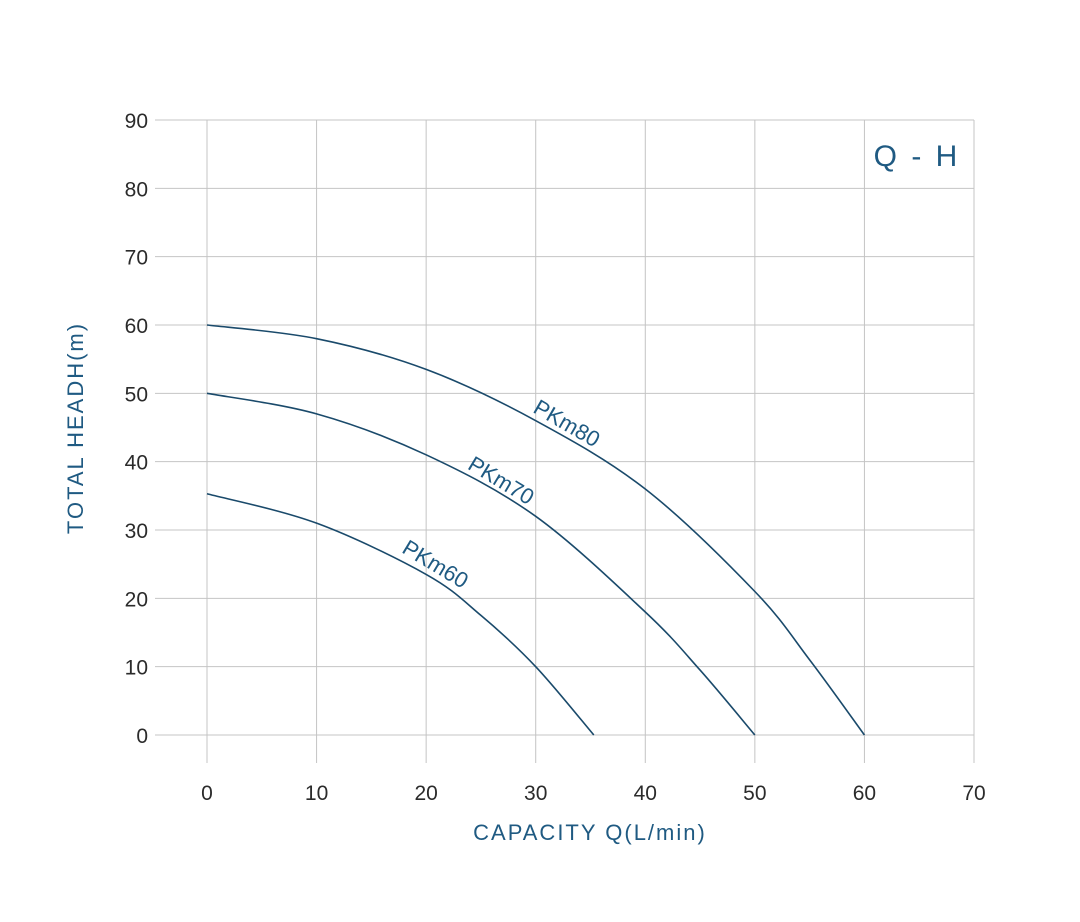 Image resolution: width=1080 pixels, height=922 pixels. I want to click on x-tick-label: 0, so click(207, 793).